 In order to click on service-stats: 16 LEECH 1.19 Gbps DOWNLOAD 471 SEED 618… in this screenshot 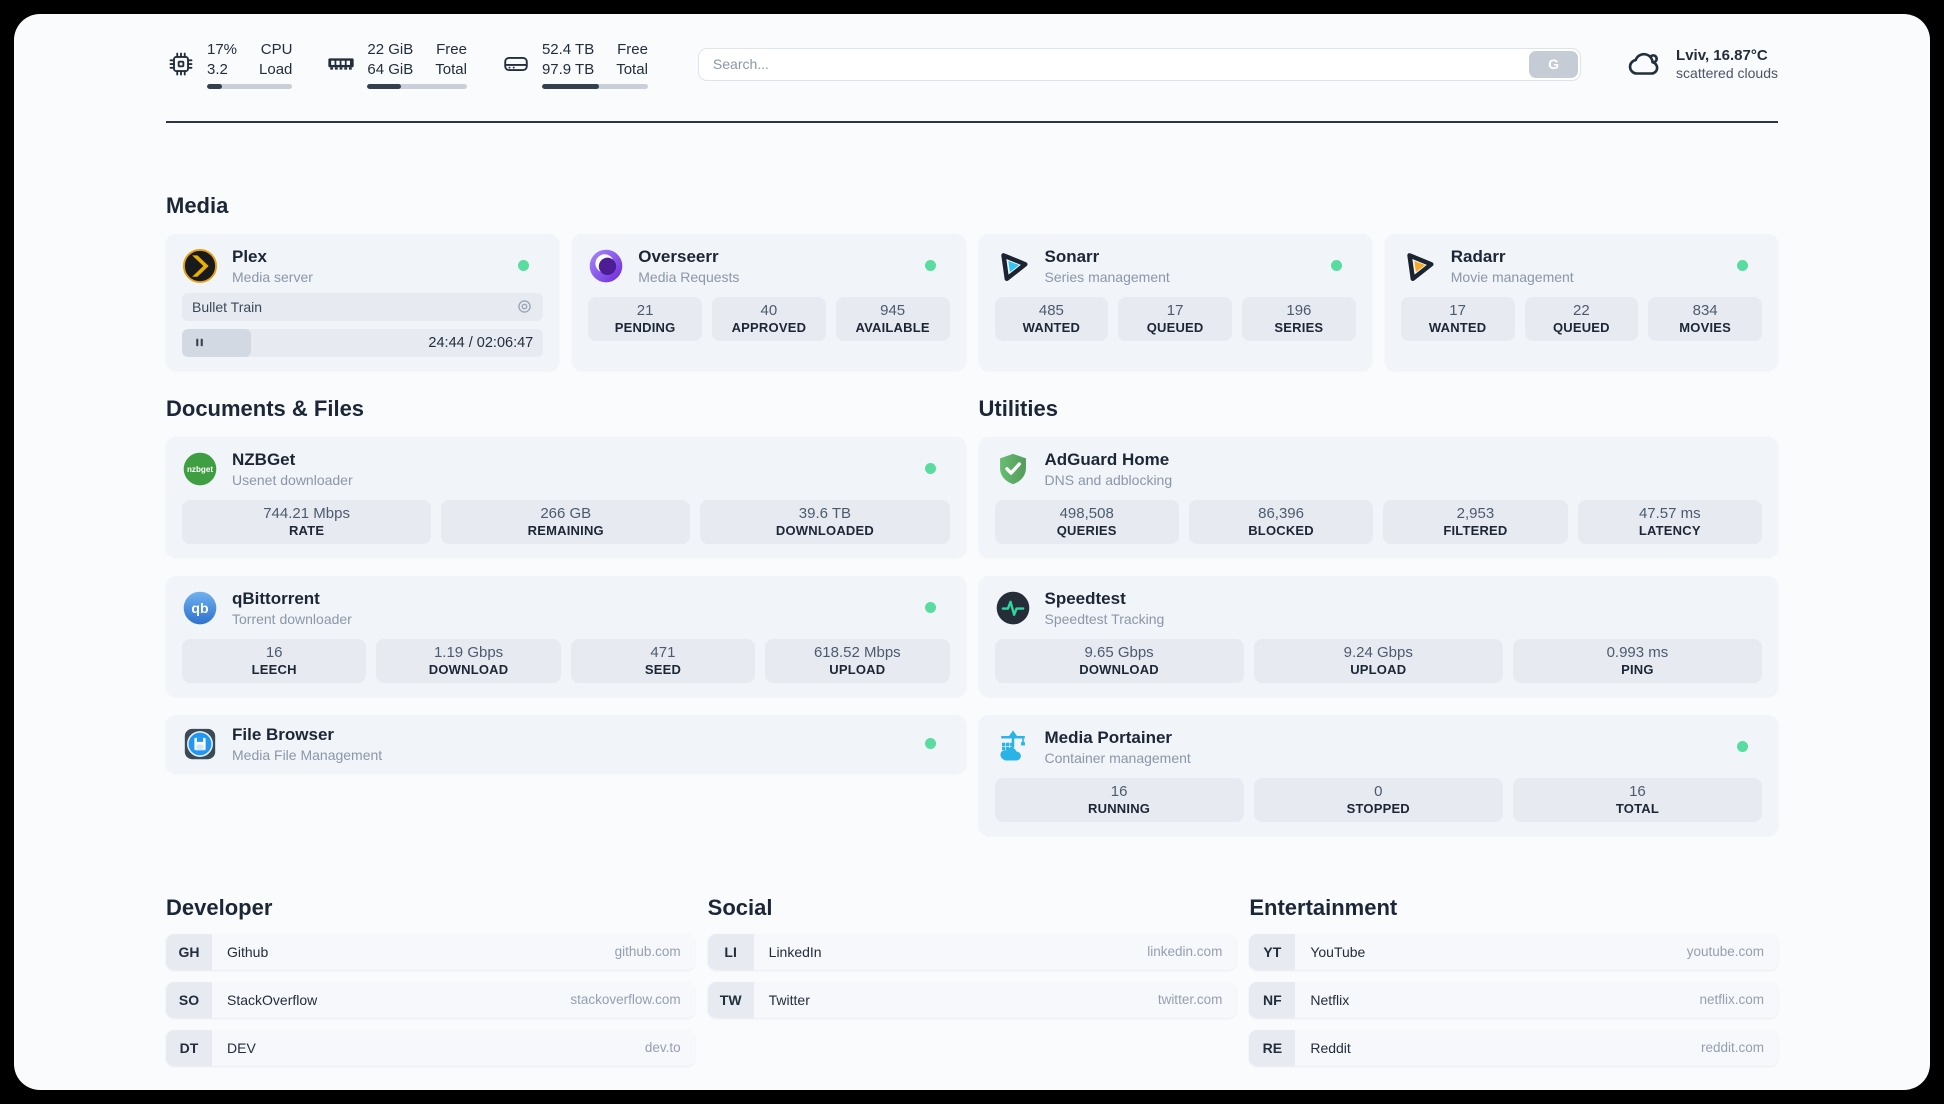, I will do `click(566, 660)`.